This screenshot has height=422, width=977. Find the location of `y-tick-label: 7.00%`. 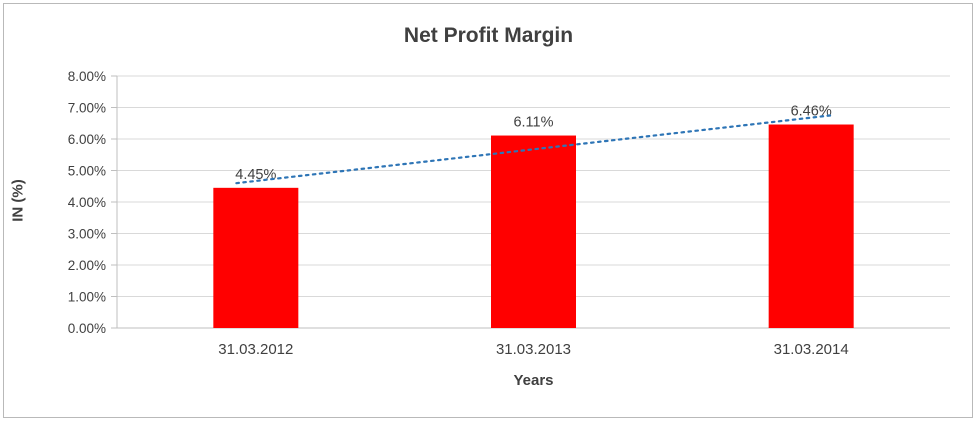

y-tick-label: 7.00% is located at coordinates (87, 108).